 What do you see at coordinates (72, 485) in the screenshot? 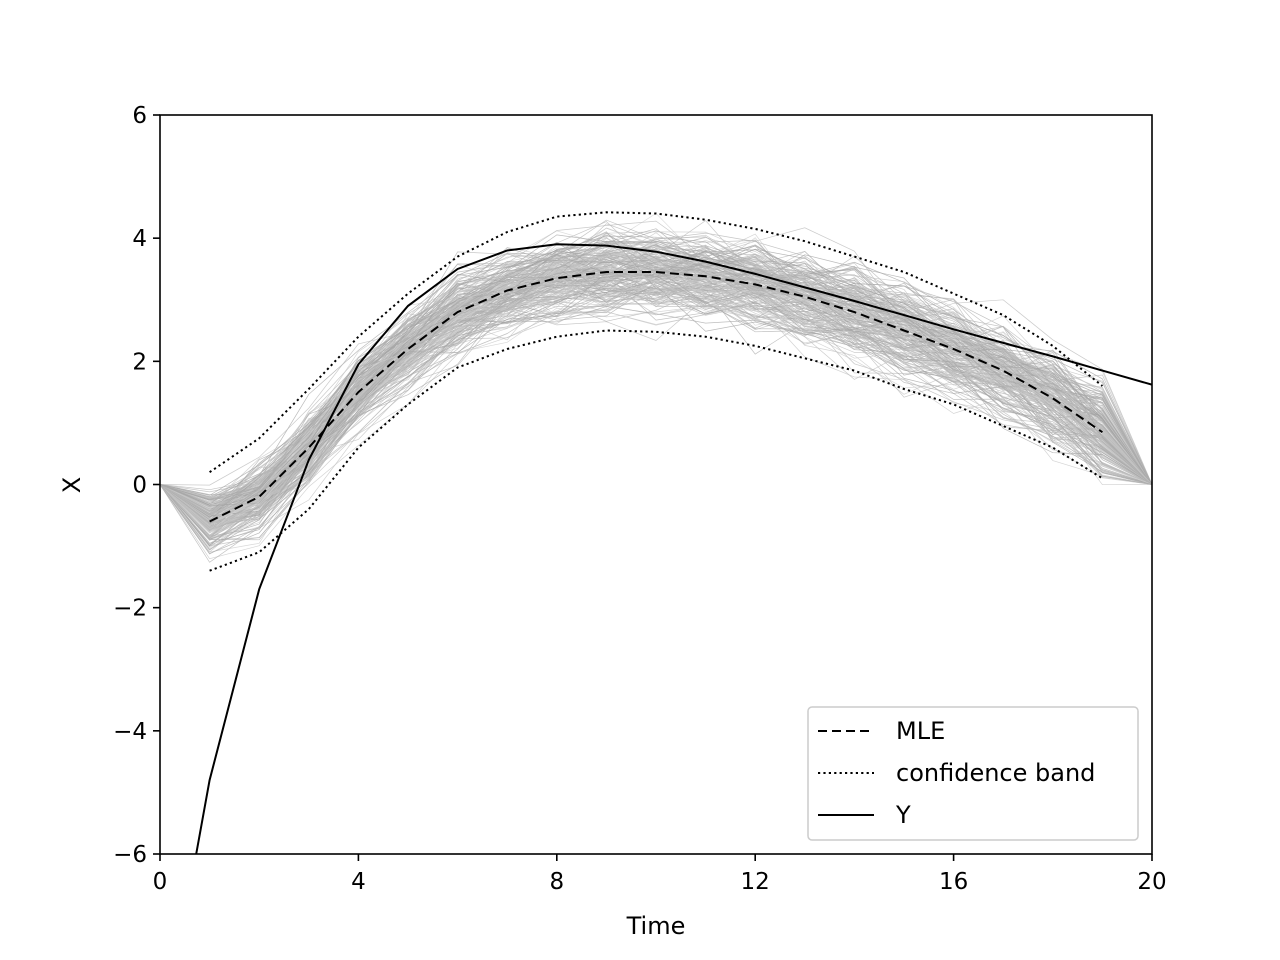
I see `y-axis-label: X` at bounding box center [72, 485].